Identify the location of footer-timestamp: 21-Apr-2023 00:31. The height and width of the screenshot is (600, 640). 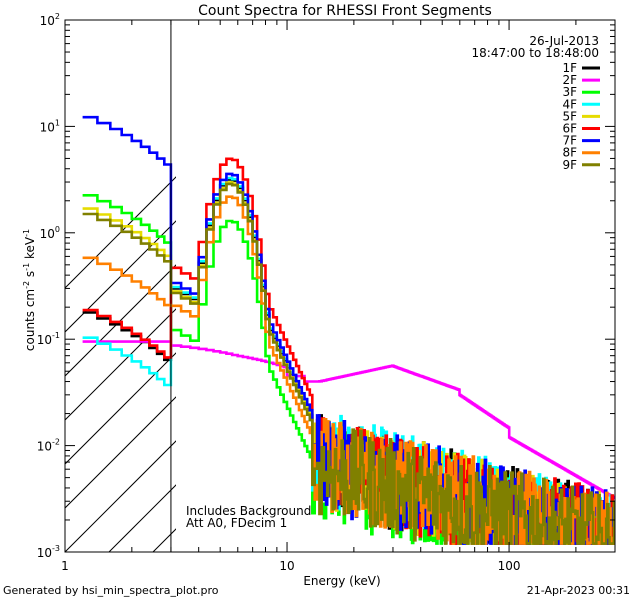
(578, 590).